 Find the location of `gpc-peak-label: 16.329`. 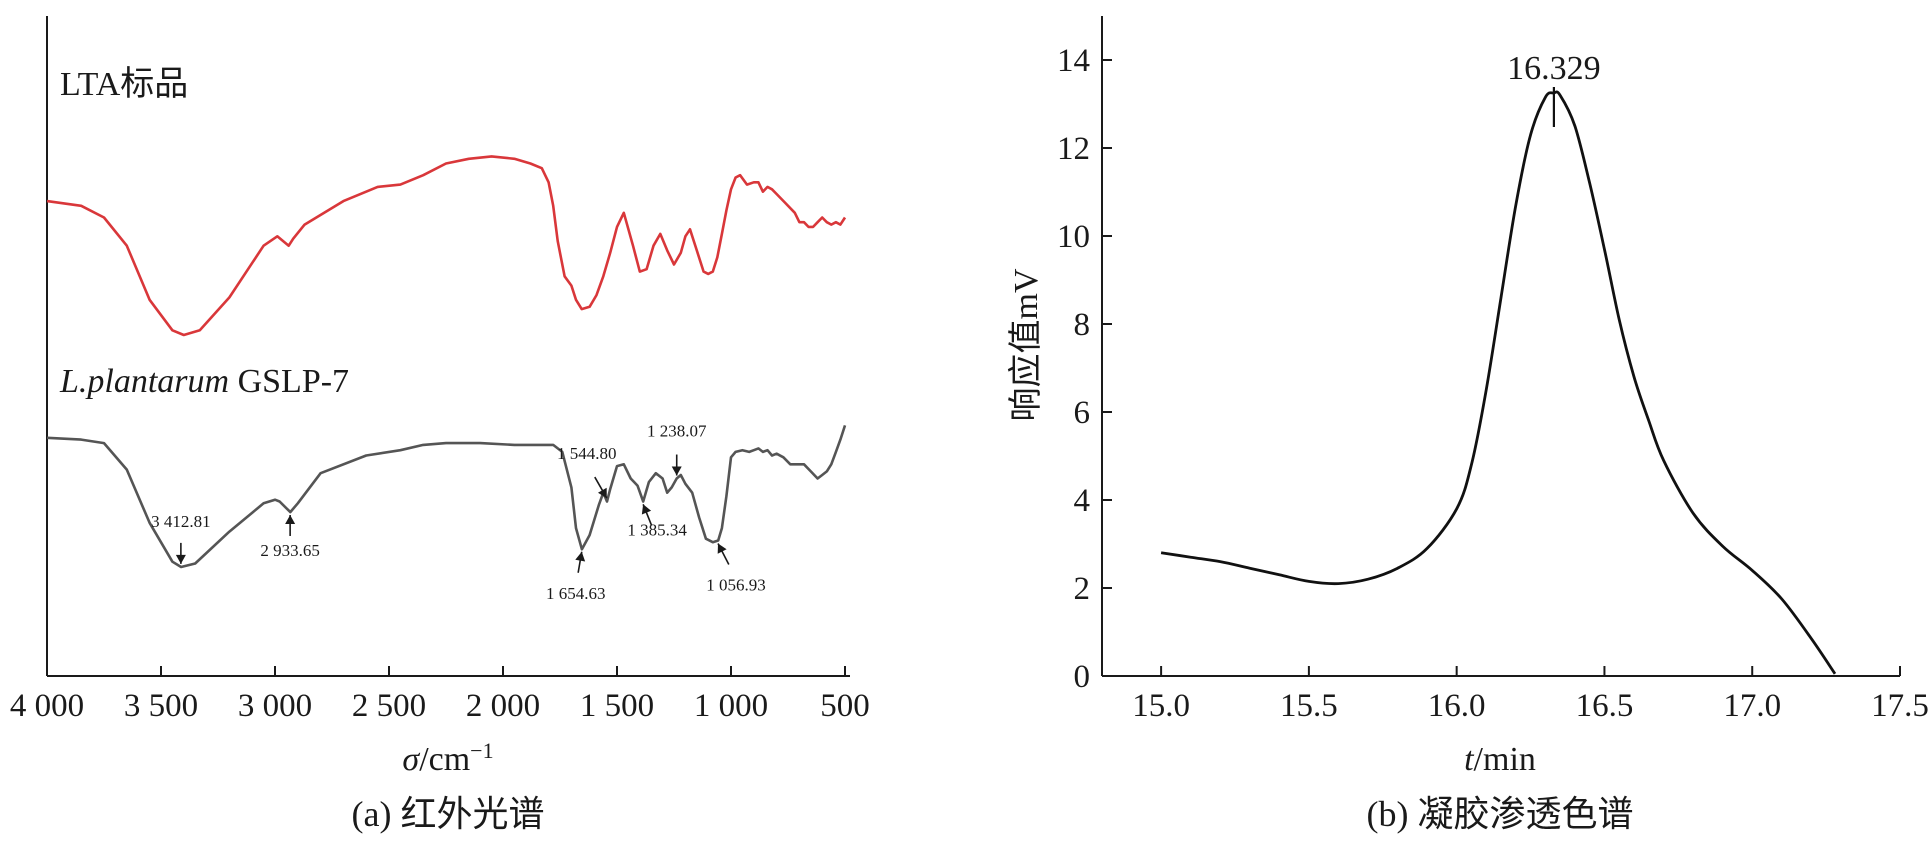

gpc-peak-label: 16.329 is located at coordinates (1554, 68).